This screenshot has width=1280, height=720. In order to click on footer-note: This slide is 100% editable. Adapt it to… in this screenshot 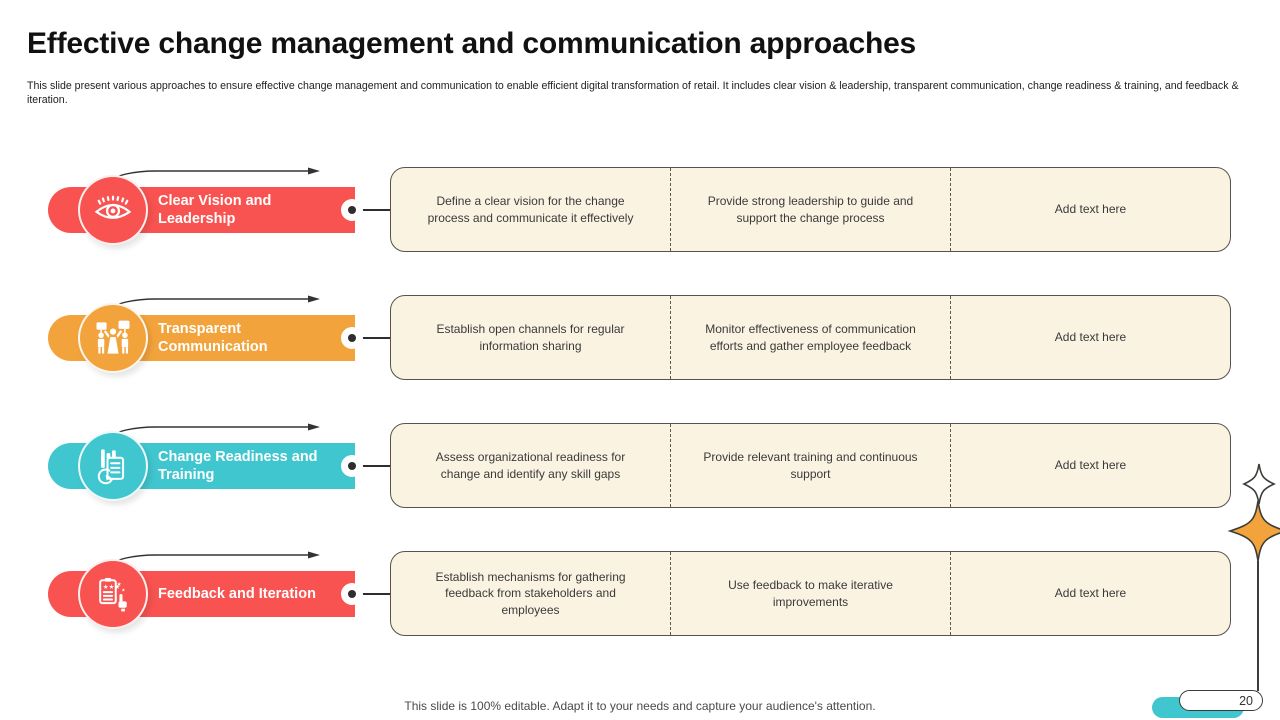, I will do `click(640, 706)`.